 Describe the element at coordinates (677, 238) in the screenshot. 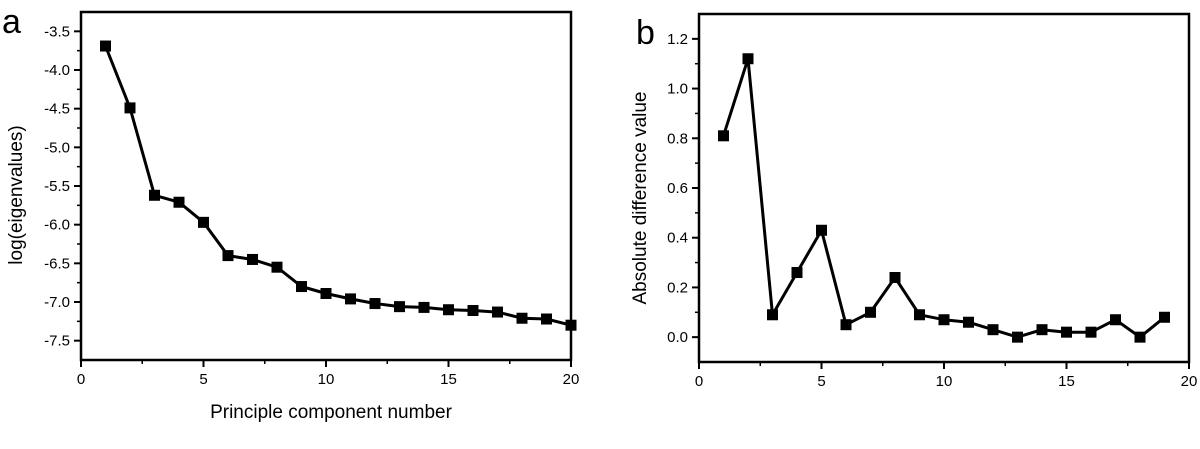

I see `chart-b-y-tick-label: 0.4` at that location.